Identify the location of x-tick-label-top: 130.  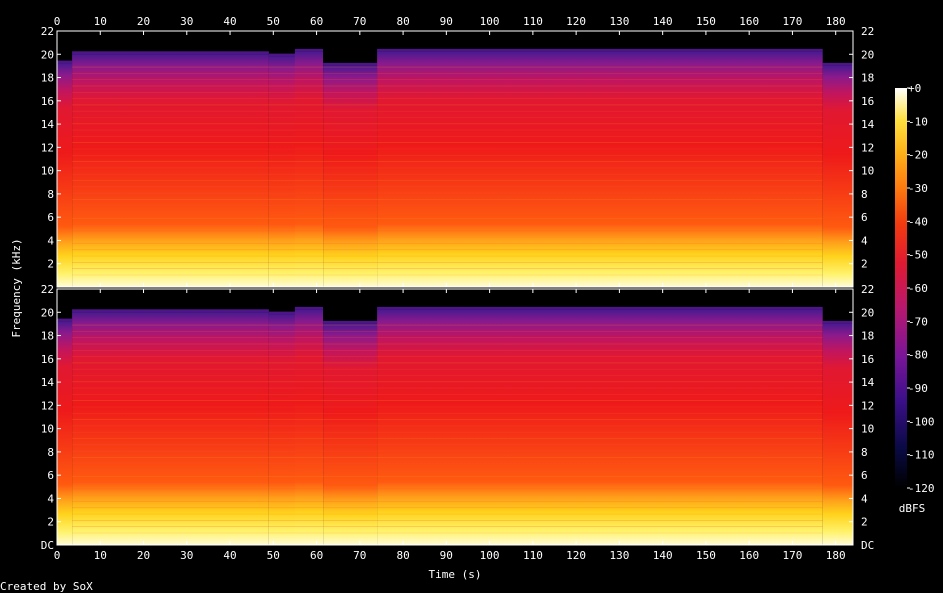
(619, 21).